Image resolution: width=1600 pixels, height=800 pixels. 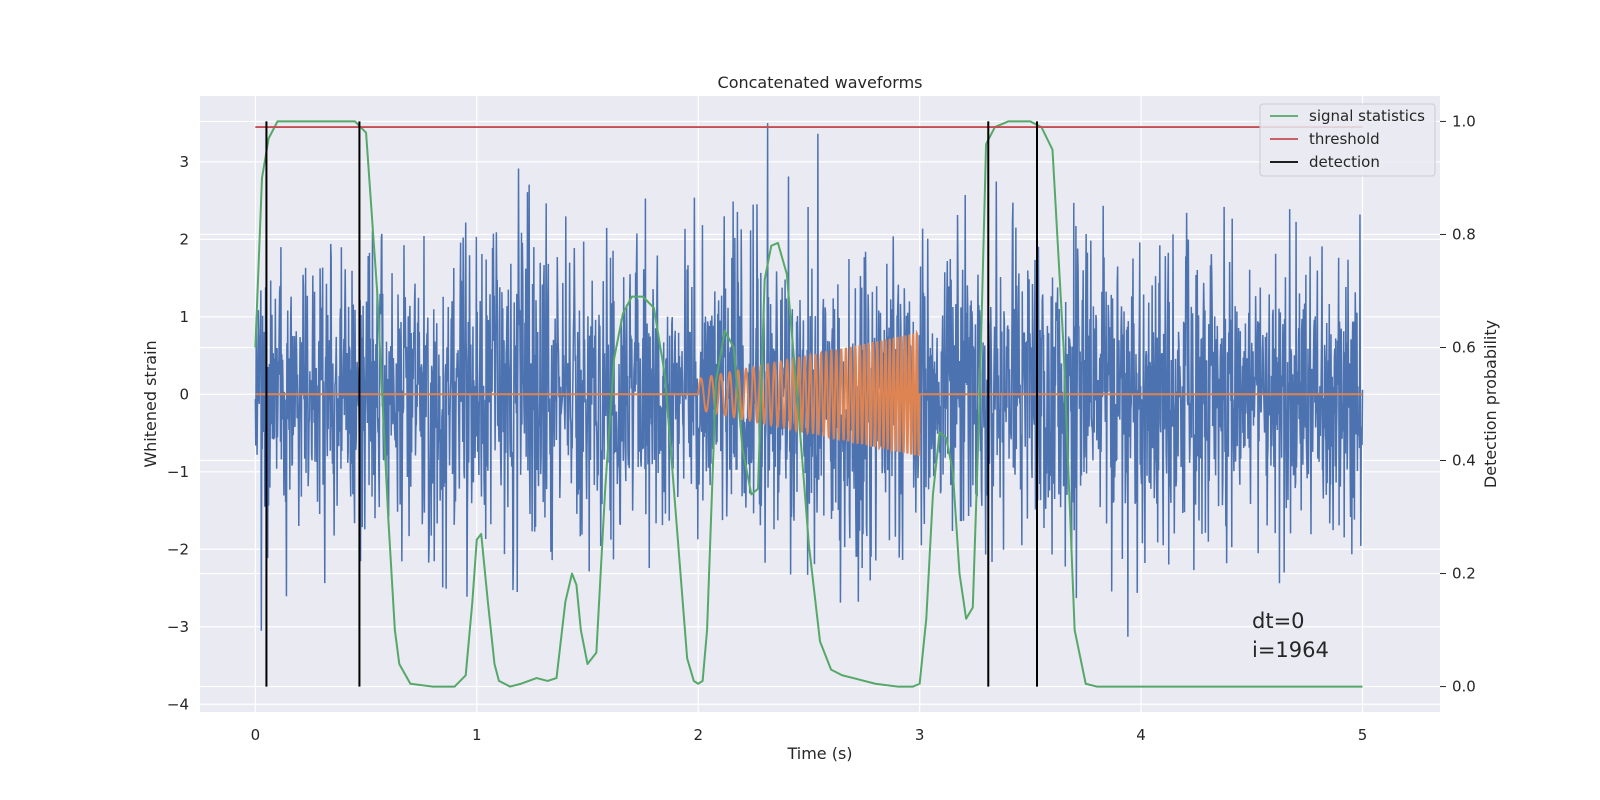 I want to click on chirp-waveform-line, so click(x=809, y=393).